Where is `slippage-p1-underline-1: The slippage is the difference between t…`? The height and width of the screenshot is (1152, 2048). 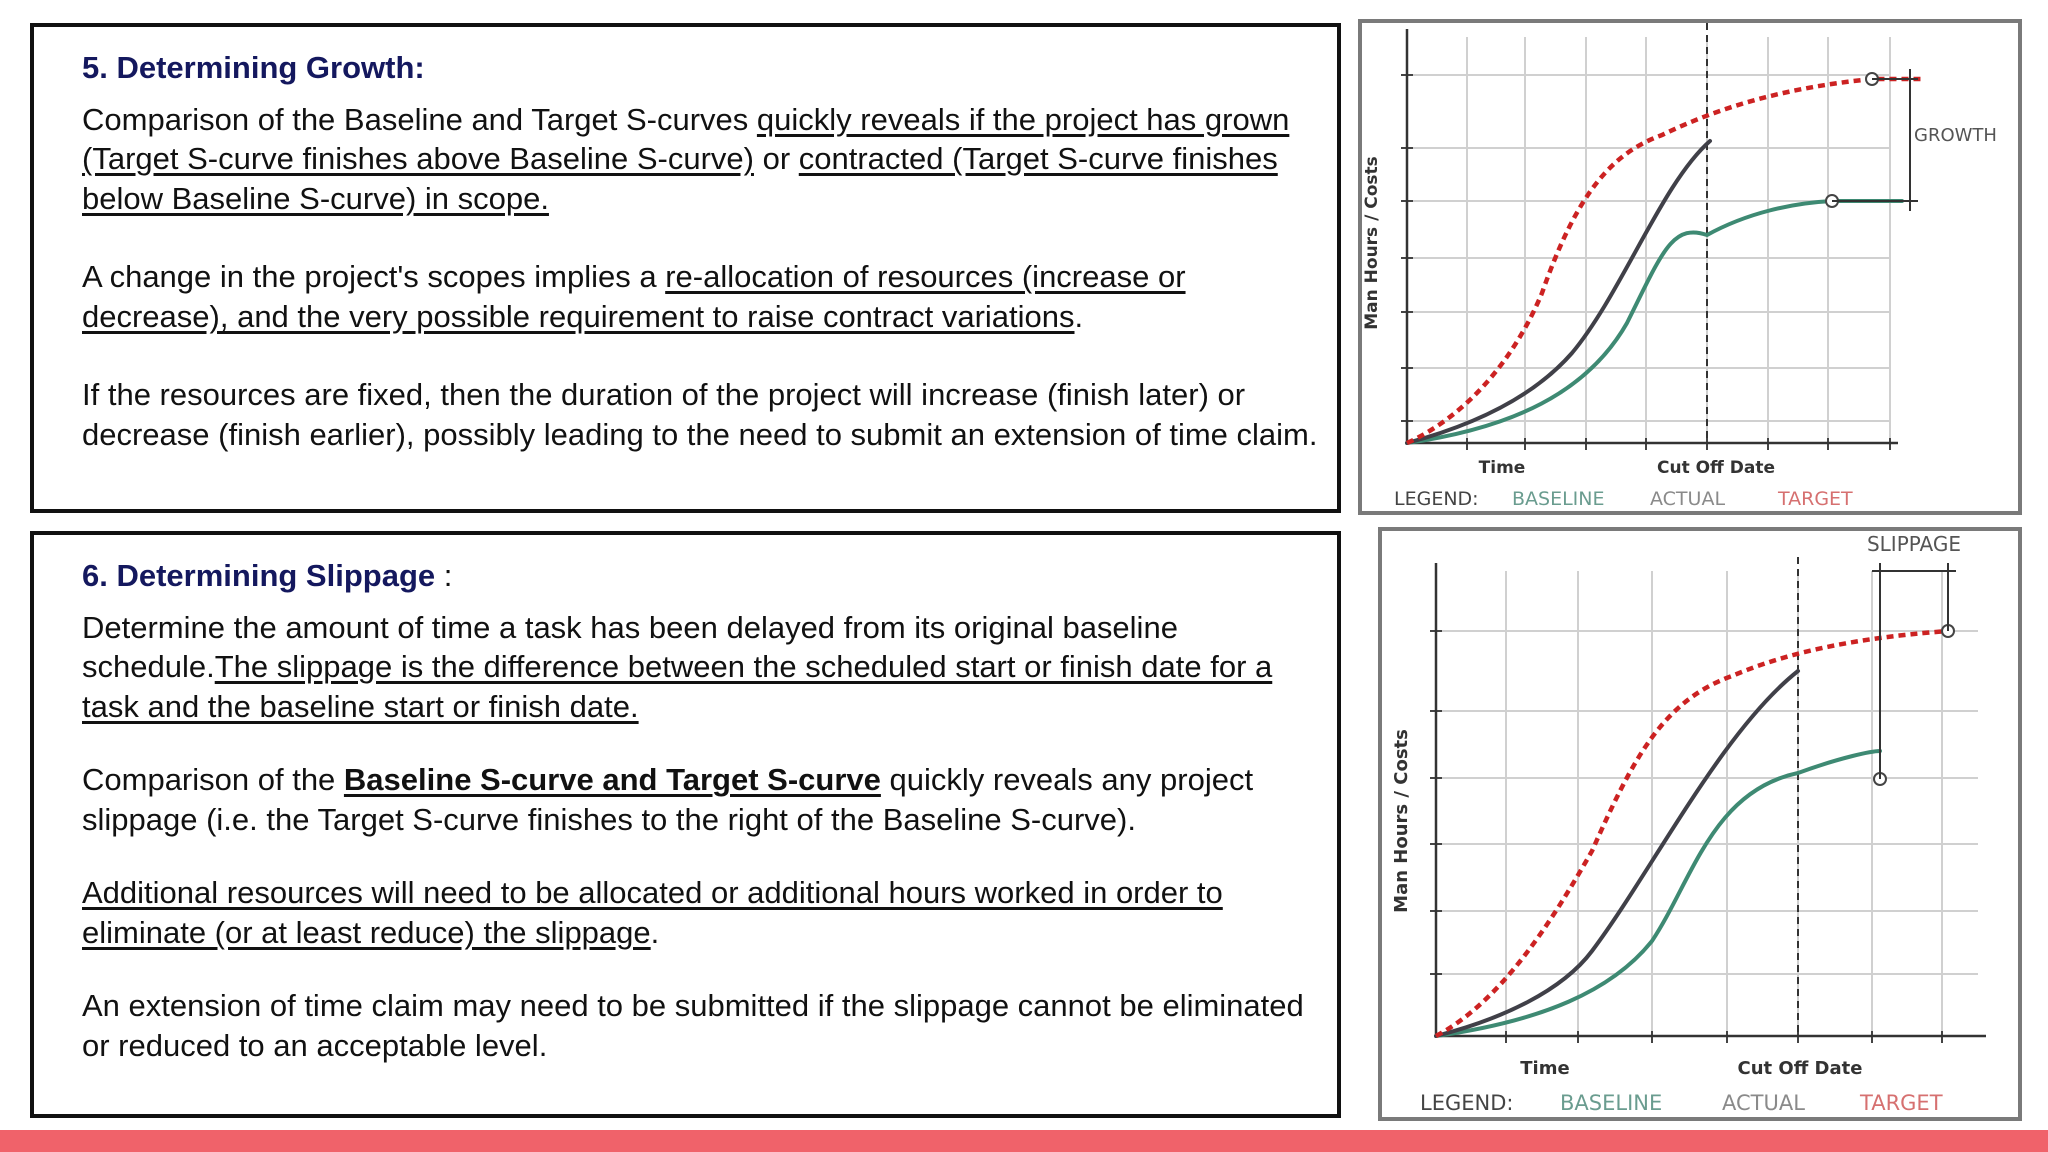
slippage-p1-underline-1: The slippage is the difference between t… is located at coordinates (677, 686).